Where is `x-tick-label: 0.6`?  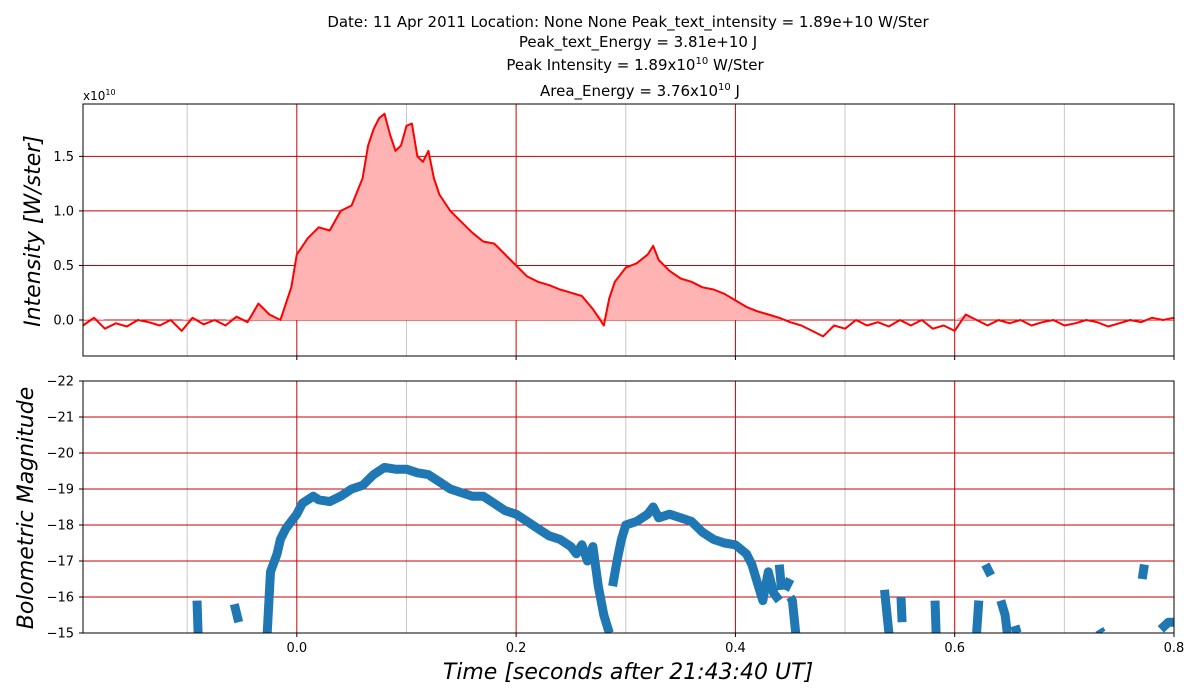
x-tick-label: 0.6 is located at coordinates (954, 648).